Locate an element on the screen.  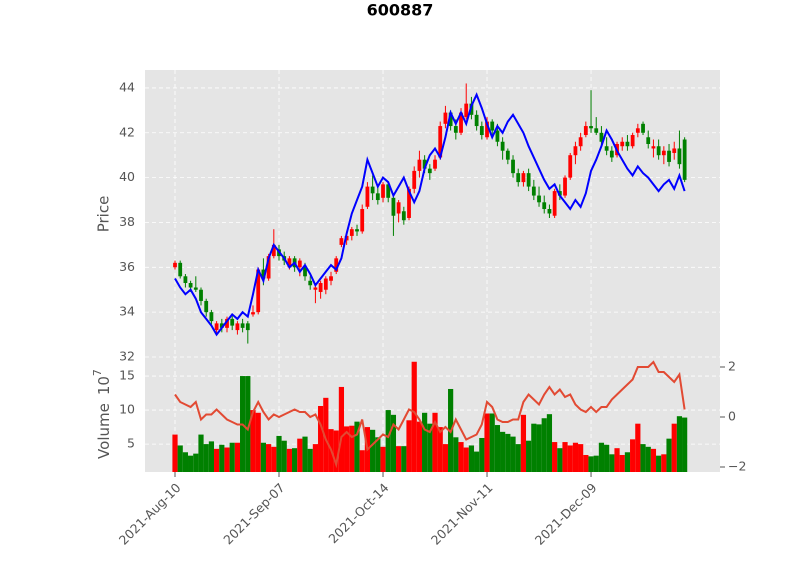
volume-tick-label: 10 is located at coordinates (127, 409).